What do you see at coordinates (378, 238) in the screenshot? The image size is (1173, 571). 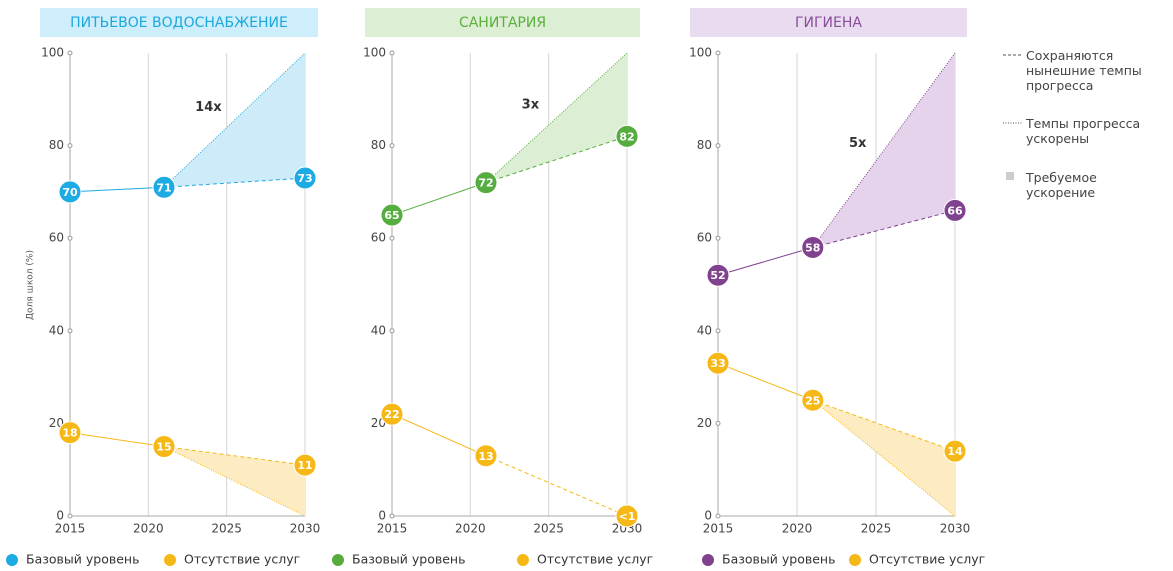 I see `y-tick-label: 60` at bounding box center [378, 238].